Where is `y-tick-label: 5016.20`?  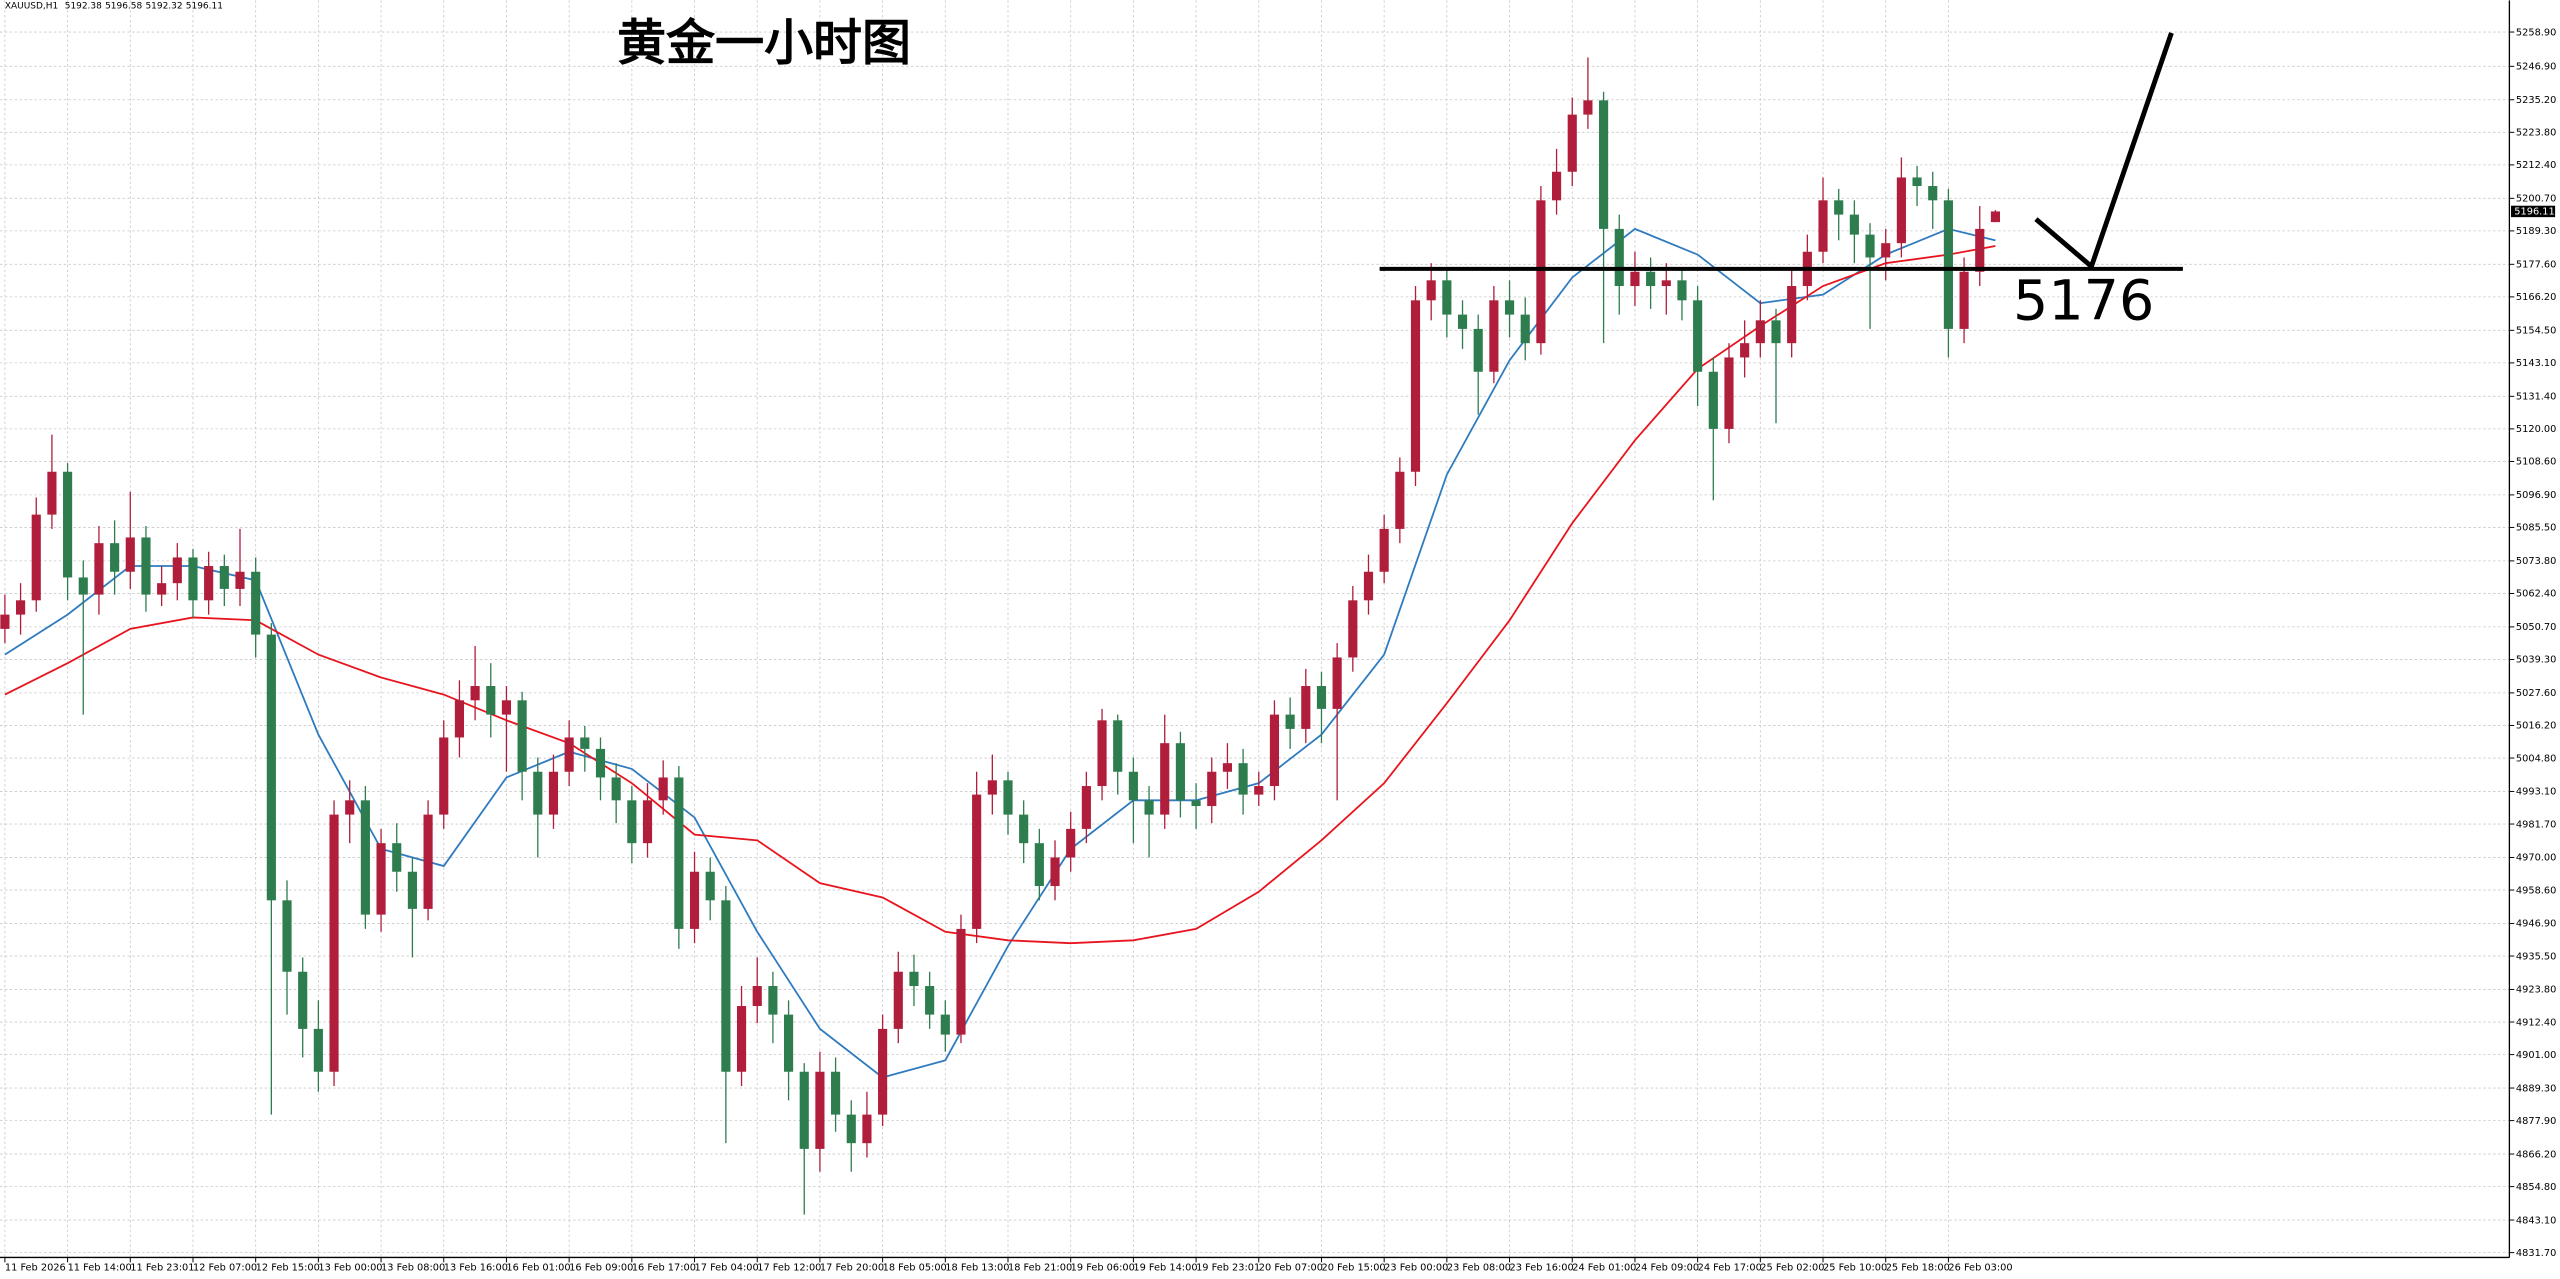 y-tick-label: 5016.20 is located at coordinates (2536, 726).